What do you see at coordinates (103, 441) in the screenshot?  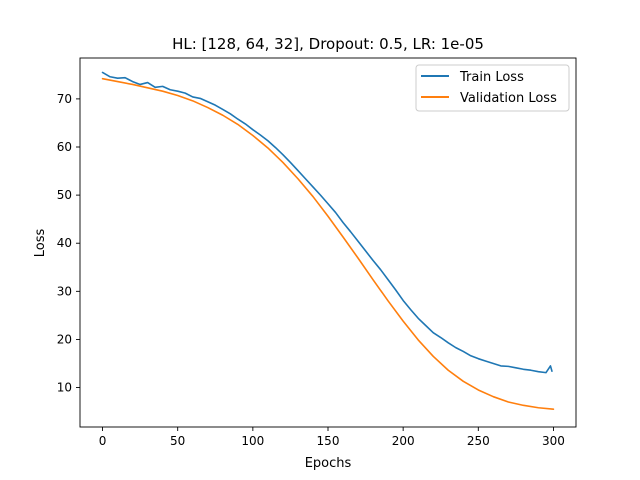 I see `x-tick-label: 0` at bounding box center [103, 441].